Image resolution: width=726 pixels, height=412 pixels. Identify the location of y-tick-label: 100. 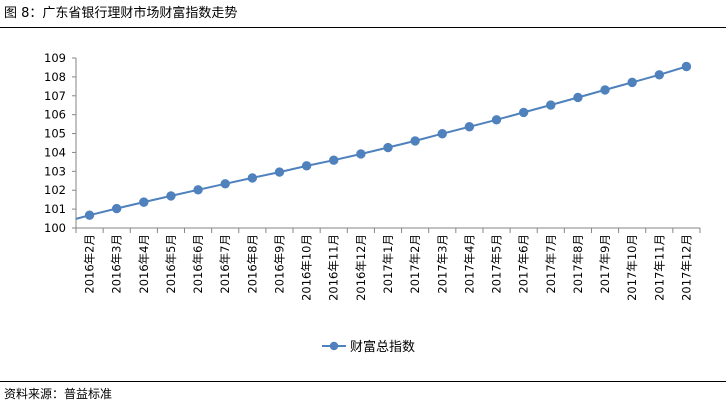
(55, 228).